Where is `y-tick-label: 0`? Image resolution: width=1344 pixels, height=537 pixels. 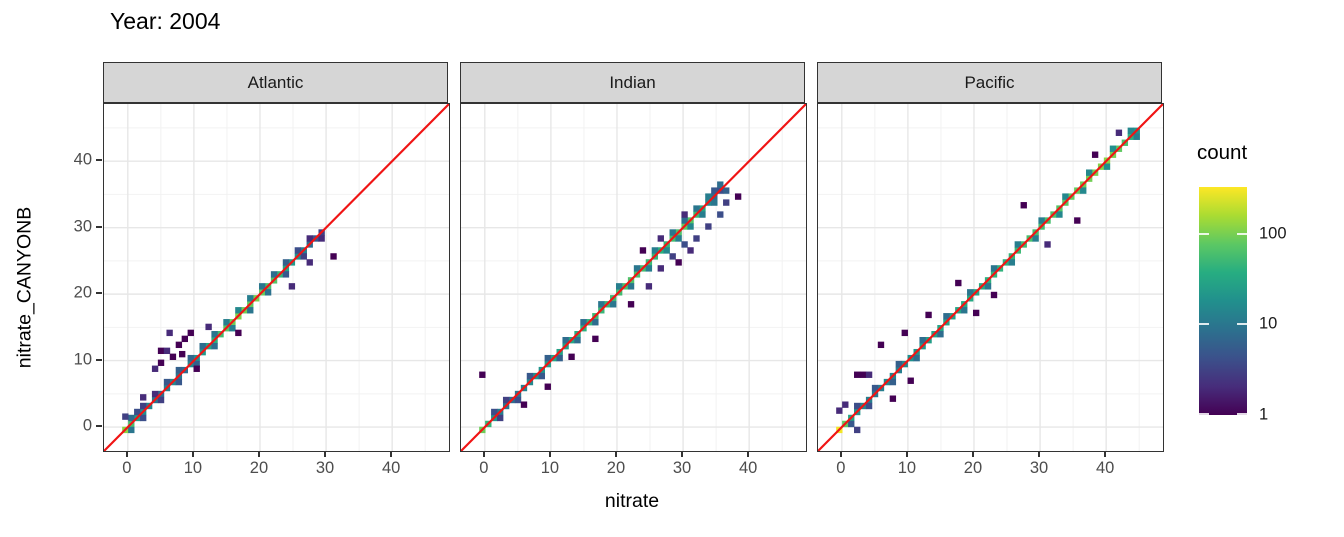
y-tick-label: 0 is located at coordinates (87, 425).